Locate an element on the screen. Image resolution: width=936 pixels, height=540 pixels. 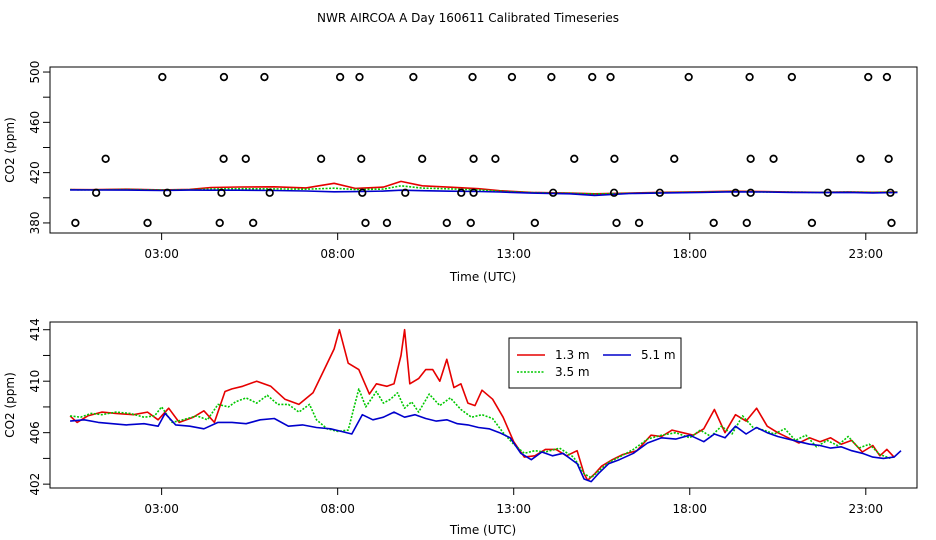
top-x-tick-label: 23:00 is located at coordinates (865, 254).